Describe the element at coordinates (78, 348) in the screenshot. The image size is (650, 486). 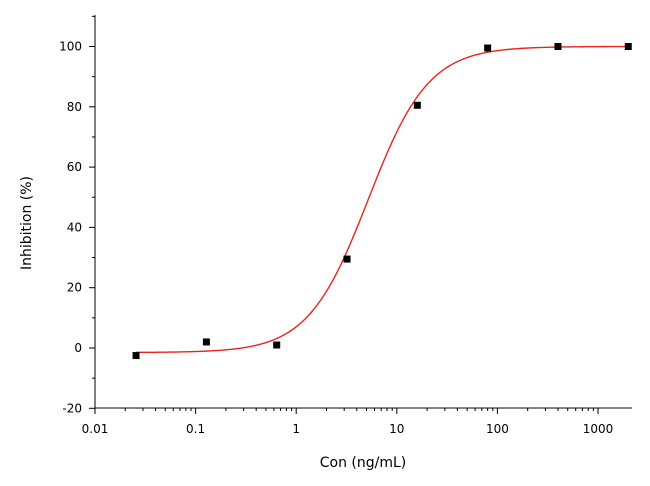
I see `y-tick-label: 0` at that location.